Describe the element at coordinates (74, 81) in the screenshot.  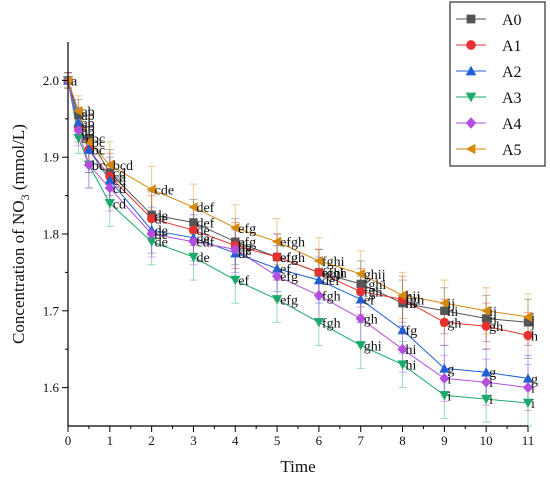
I see `significance-letter-a5: a` at that location.